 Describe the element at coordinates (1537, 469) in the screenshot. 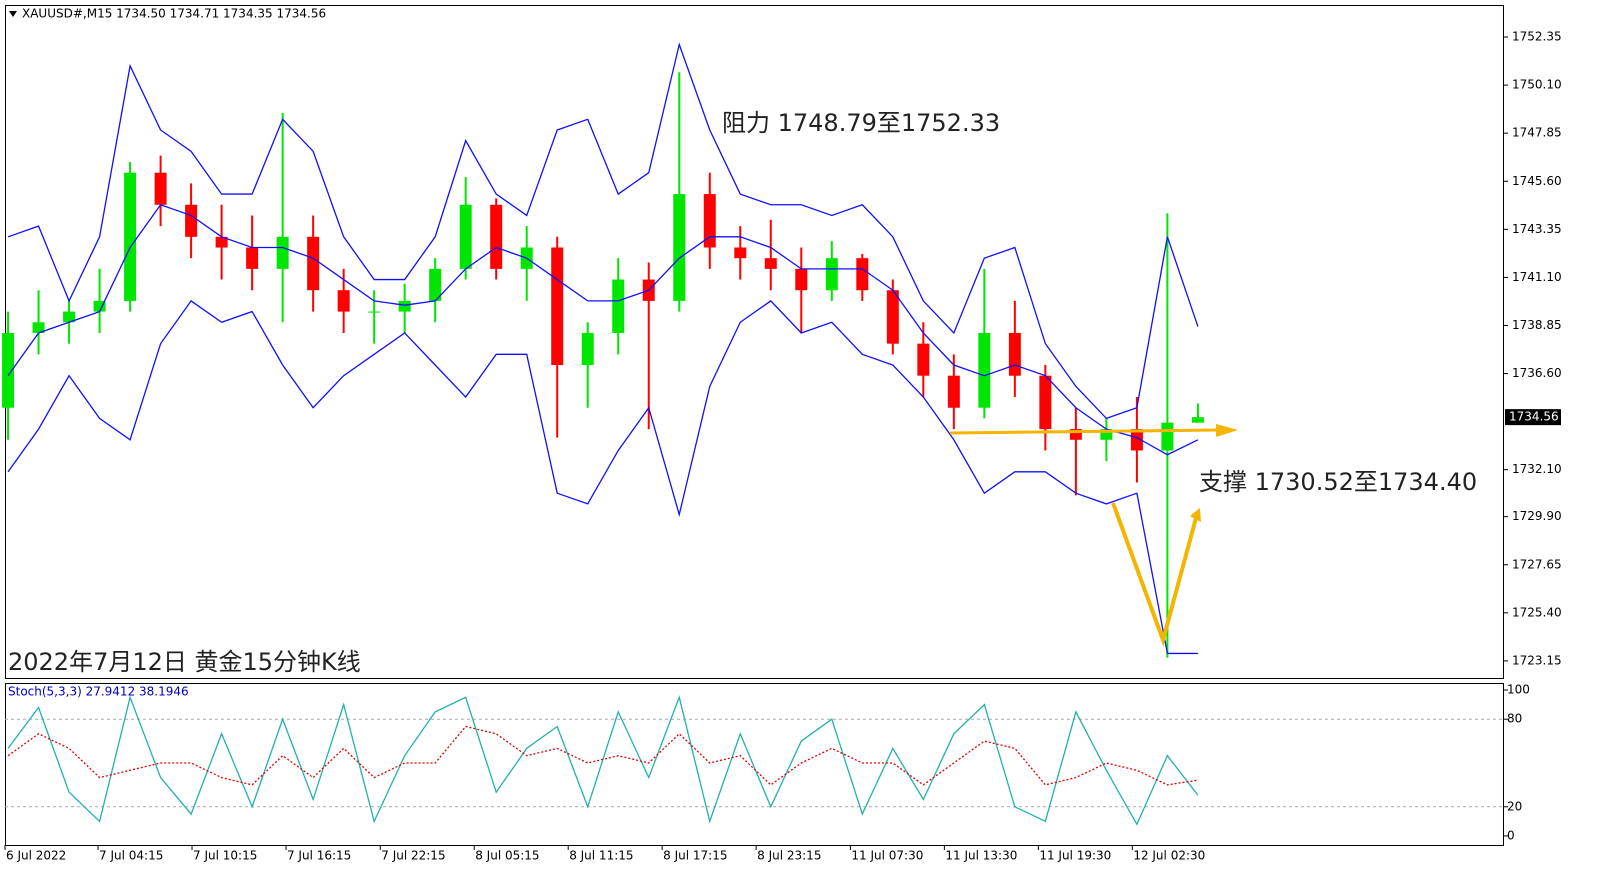

I see `y-tick-label: 1732.10` at that location.